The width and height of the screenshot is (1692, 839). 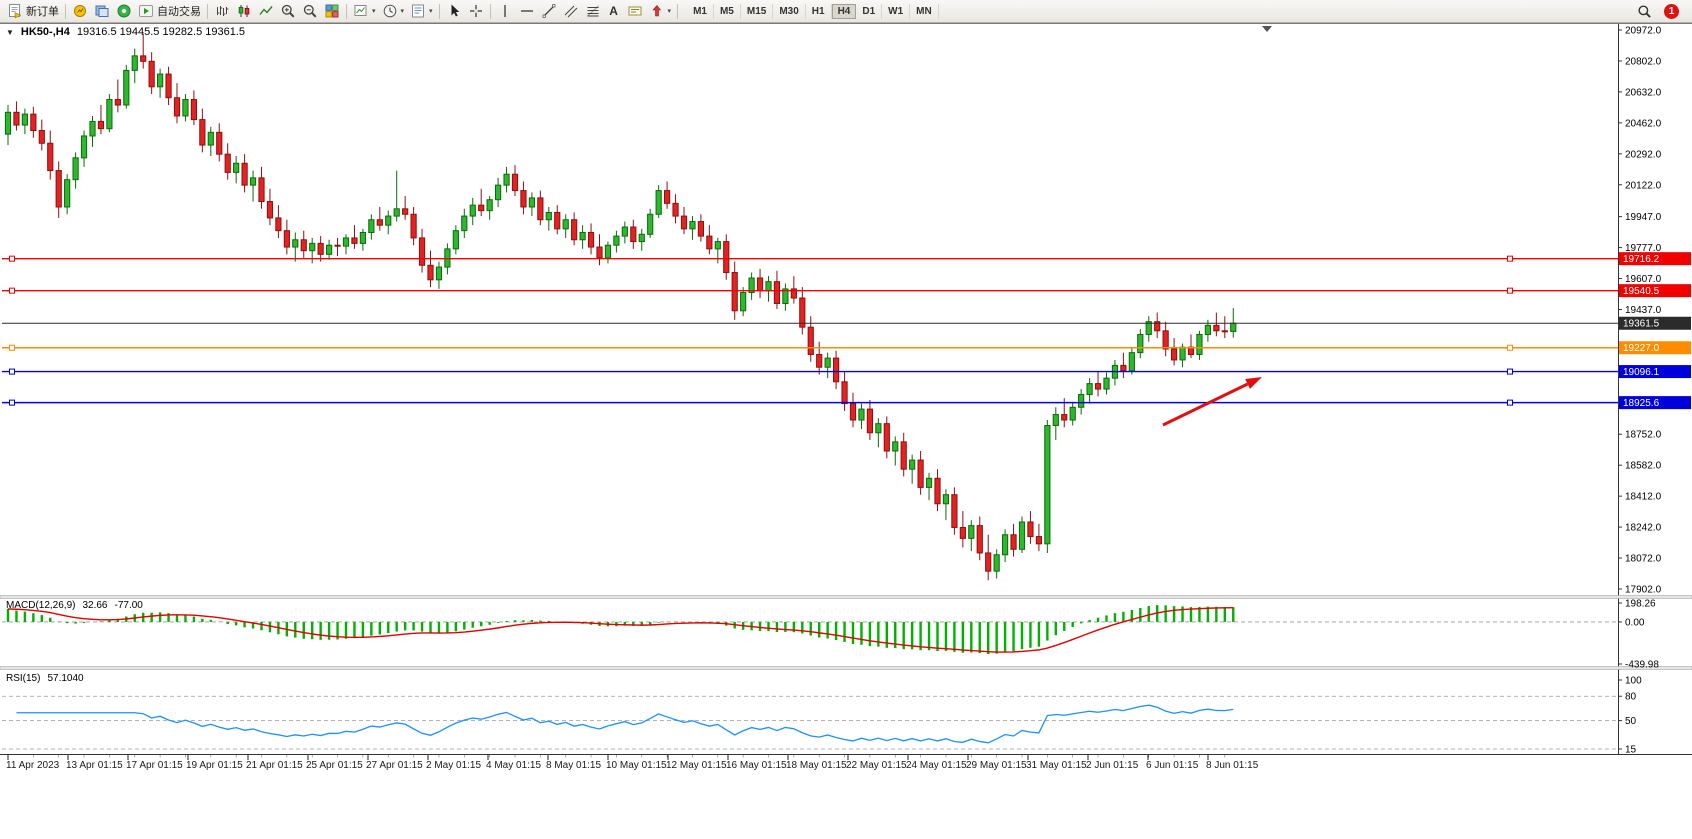 I want to click on svg-text: 20292.0, so click(x=1643, y=154).